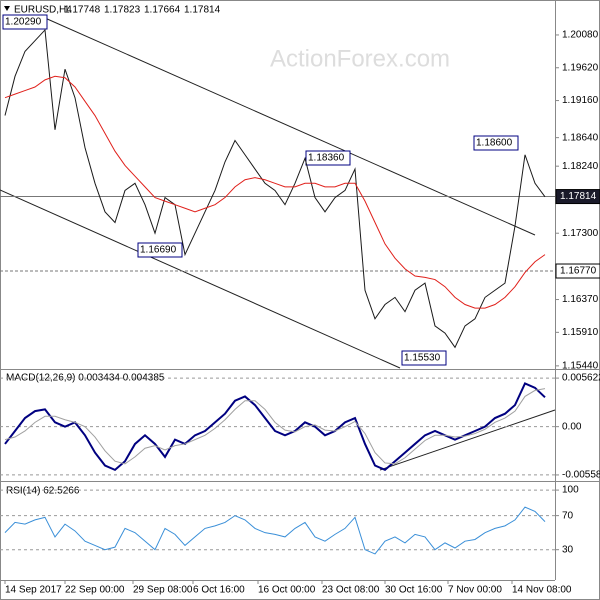 This screenshot has width=600, height=600. What do you see at coordinates (33, 590) in the screenshot?
I see `x-tick-label: 14 Sep 2017` at bounding box center [33, 590].